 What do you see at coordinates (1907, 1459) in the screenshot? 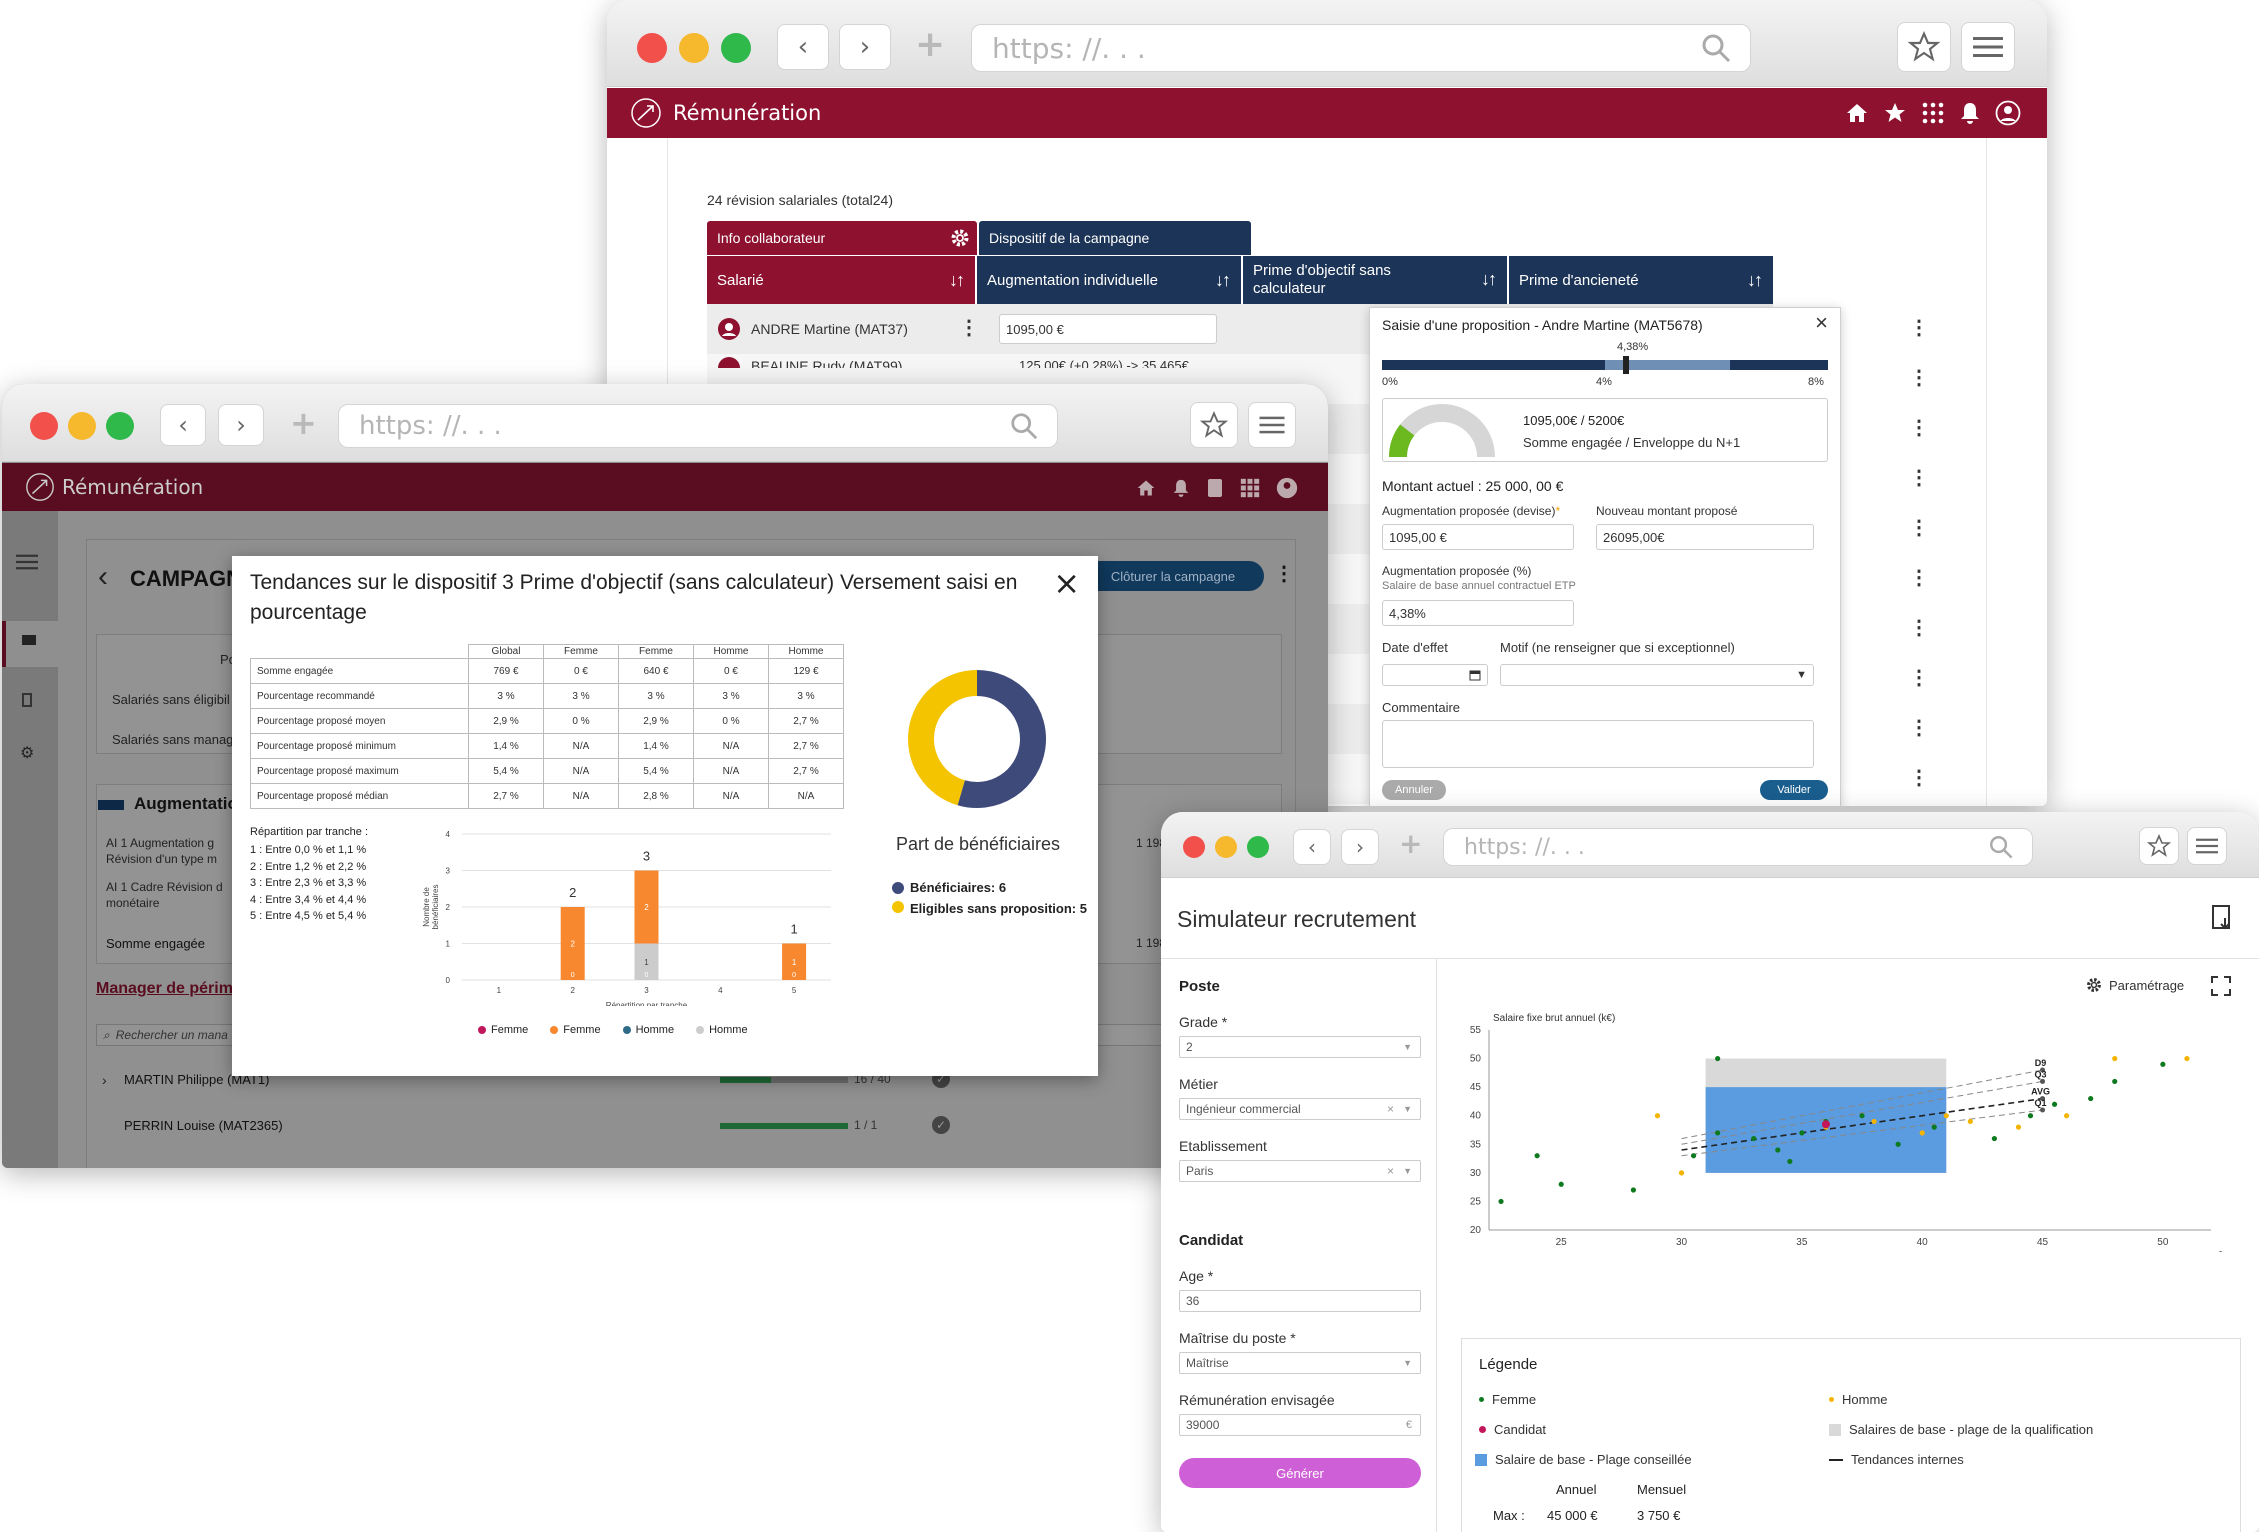
I see `legend-label: Tendances internes` at bounding box center [1907, 1459].